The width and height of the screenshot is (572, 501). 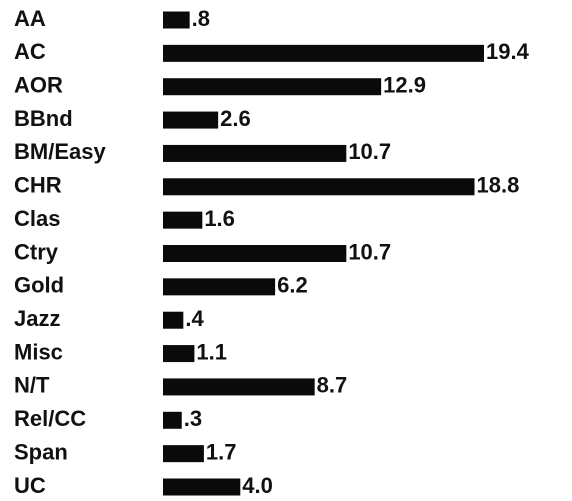 What do you see at coordinates (508, 51) in the screenshot?
I see `value-label: 19.4` at bounding box center [508, 51].